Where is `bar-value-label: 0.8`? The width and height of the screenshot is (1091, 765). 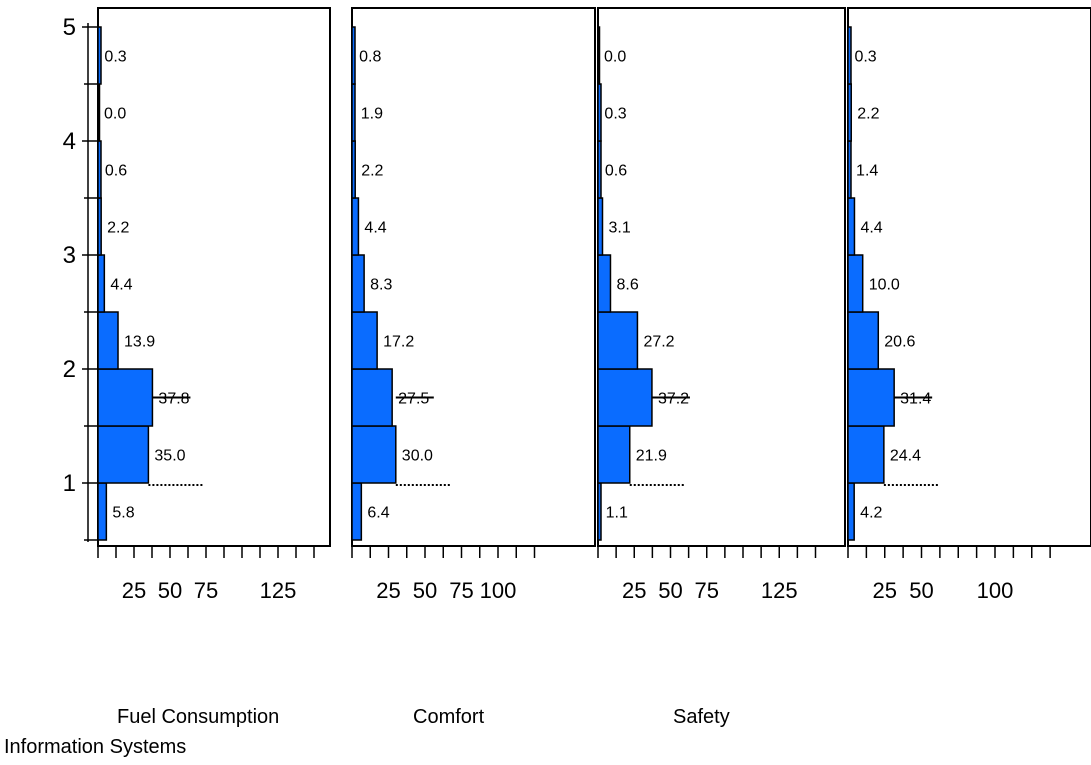 bar-value-label: 0.8 is located at coordinates (370, 57).